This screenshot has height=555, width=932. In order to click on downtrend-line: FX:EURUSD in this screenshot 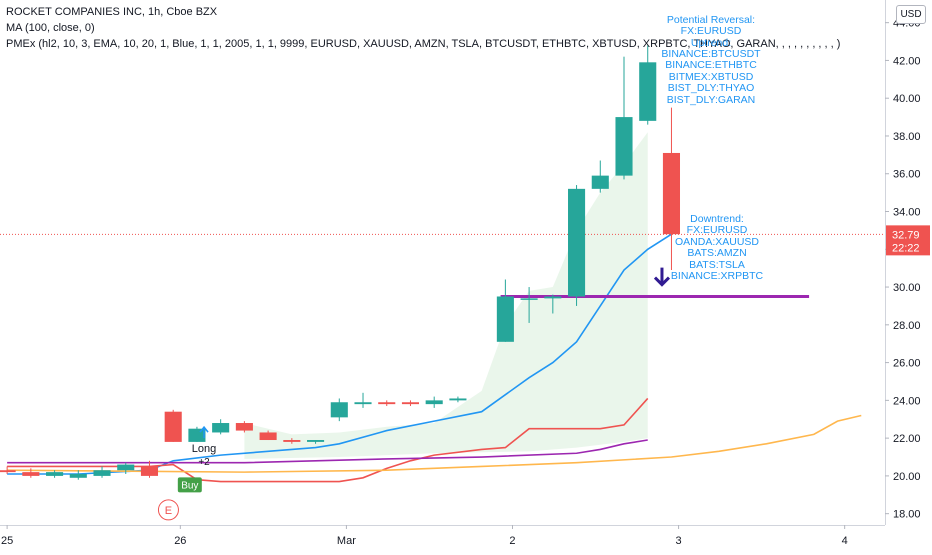, I will do `click(717, 230)`.